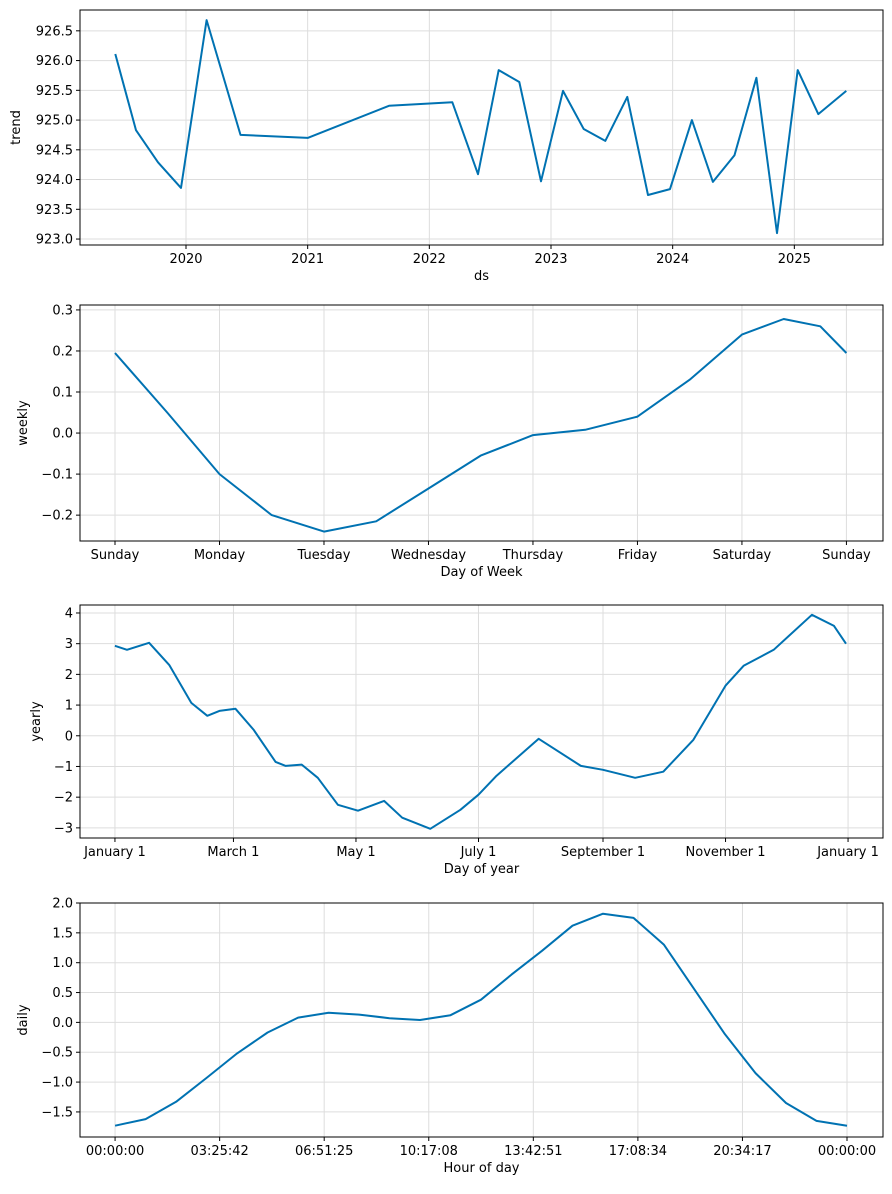  What do you see at coordinates (233, 852) in the screenshot?
I see `x-tick-label: March 1` at bounding box center [233, 852].